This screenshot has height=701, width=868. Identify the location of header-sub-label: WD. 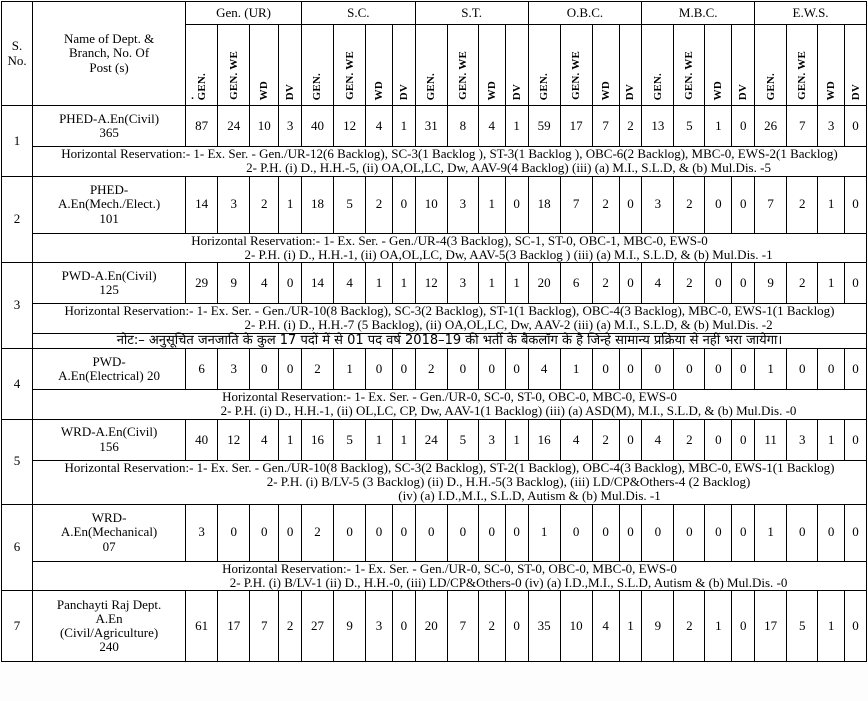
(831, 90).